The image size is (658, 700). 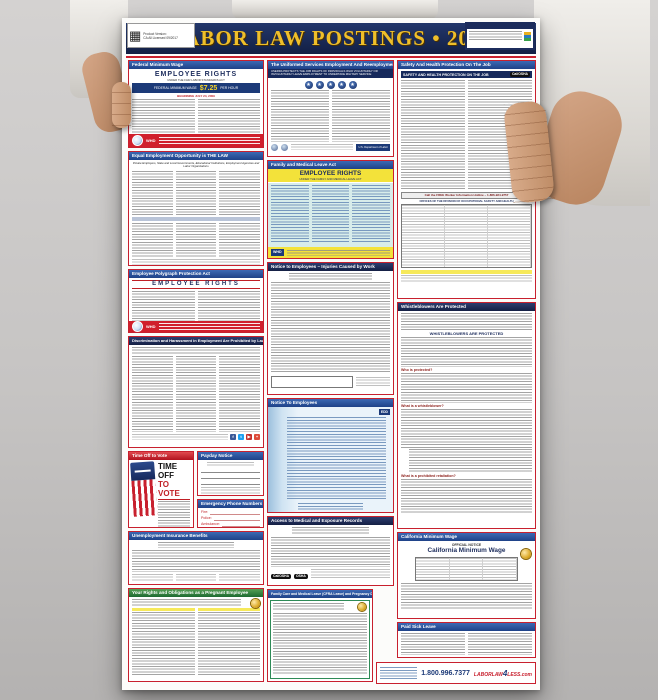 What do you see at coordinates (331, 57) in the screenshot?
I see `masthead-divider` at bounding box center [331, 57].